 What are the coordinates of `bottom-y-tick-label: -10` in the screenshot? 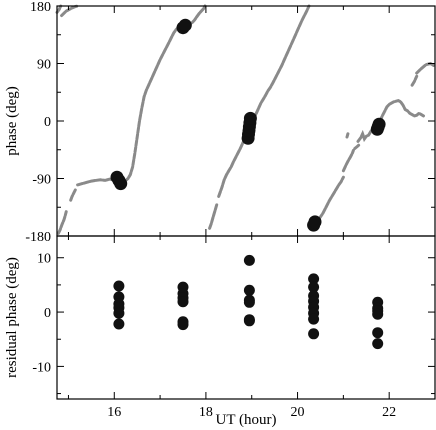 It's located at (41, 367).